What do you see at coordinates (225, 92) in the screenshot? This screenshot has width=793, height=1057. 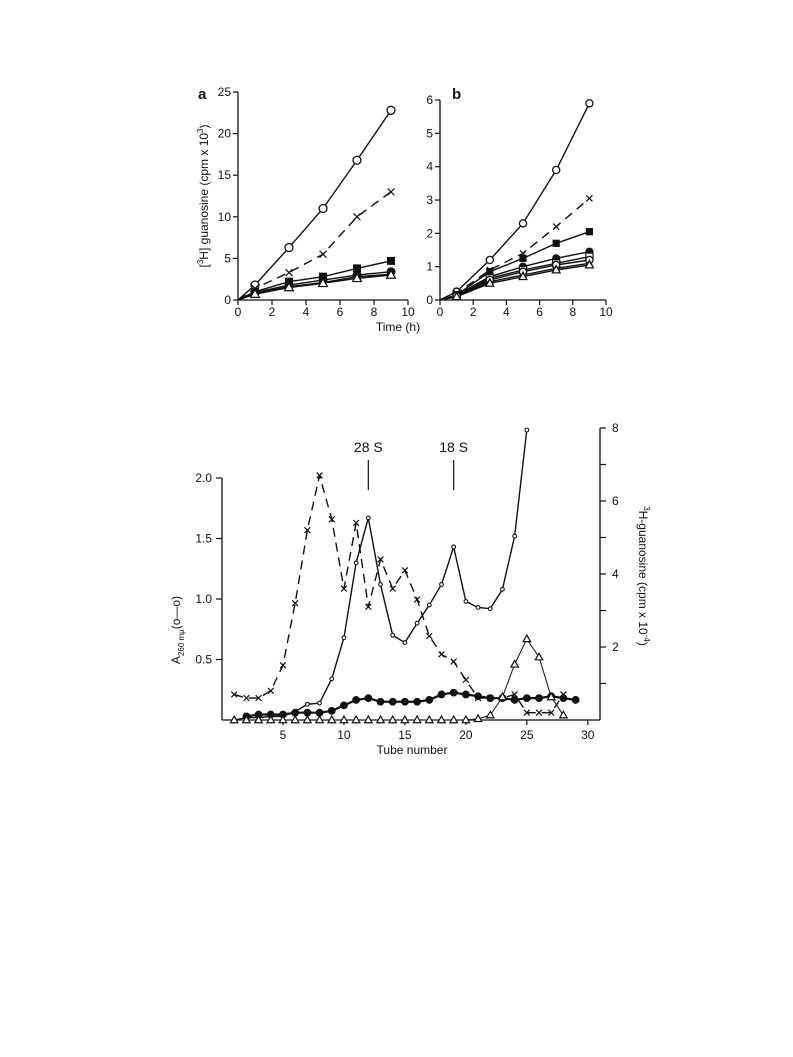 I see `panel-a-y-tick-label: 25` at bounding box center [225, 92].